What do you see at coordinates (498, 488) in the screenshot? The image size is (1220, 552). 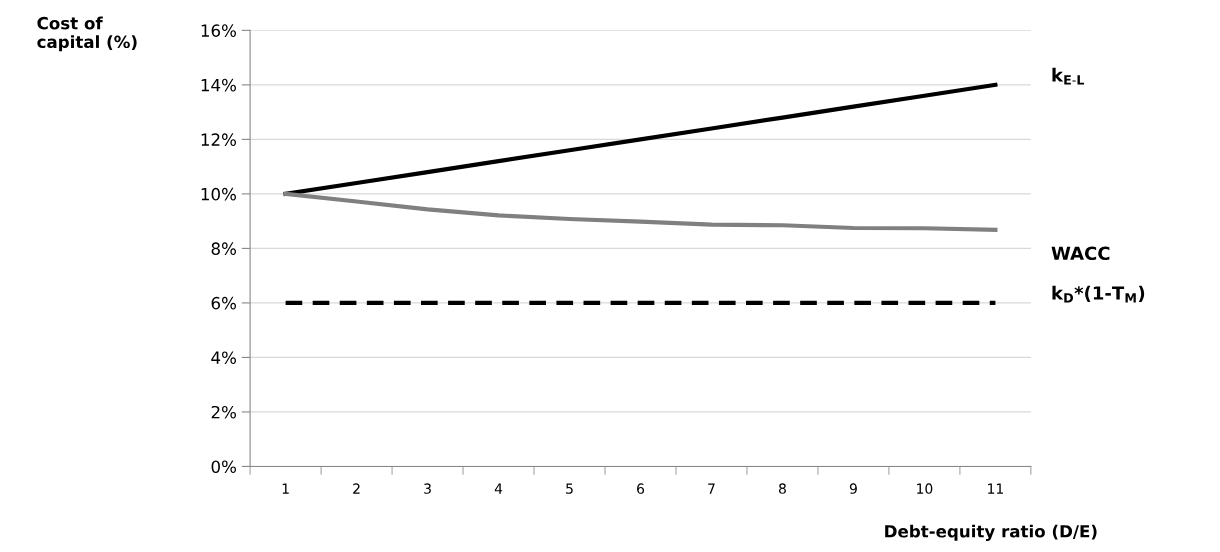 I see `x-tick-label: 4` at bounding box center [498, 488].